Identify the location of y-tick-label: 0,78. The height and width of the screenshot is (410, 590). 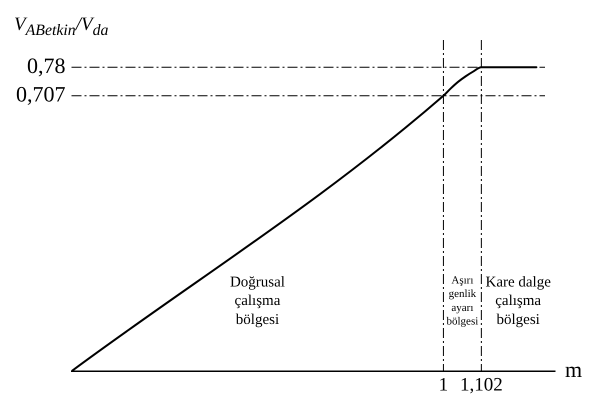
(46, 65).